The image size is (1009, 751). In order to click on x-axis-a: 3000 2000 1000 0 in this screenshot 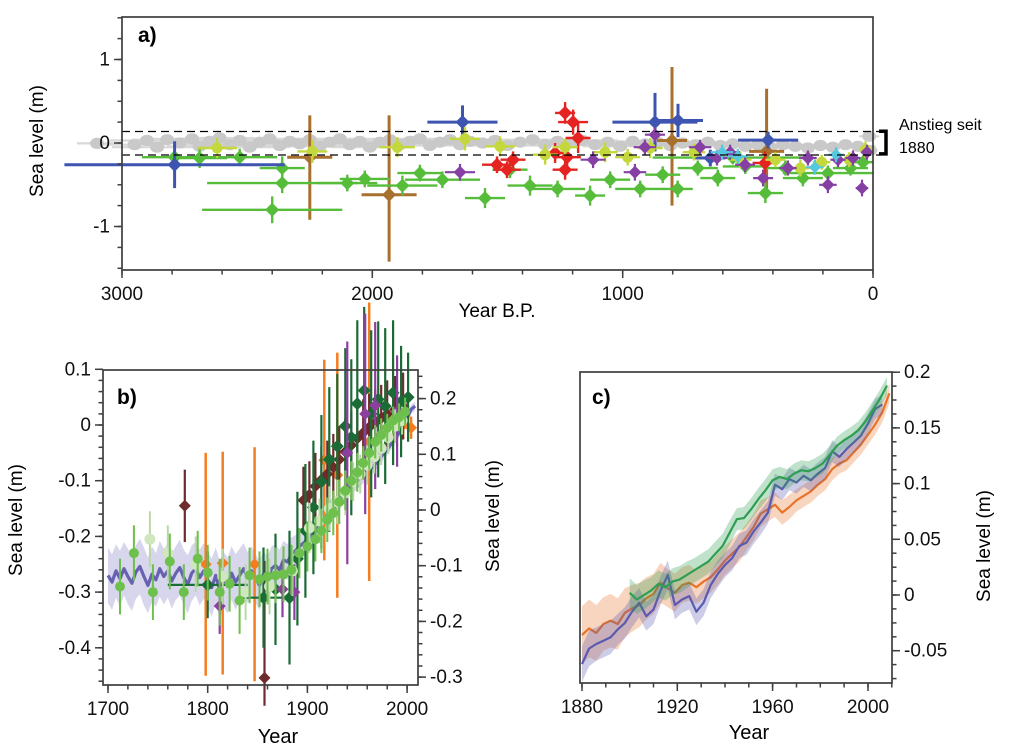, I will do `click(489, 287)`.